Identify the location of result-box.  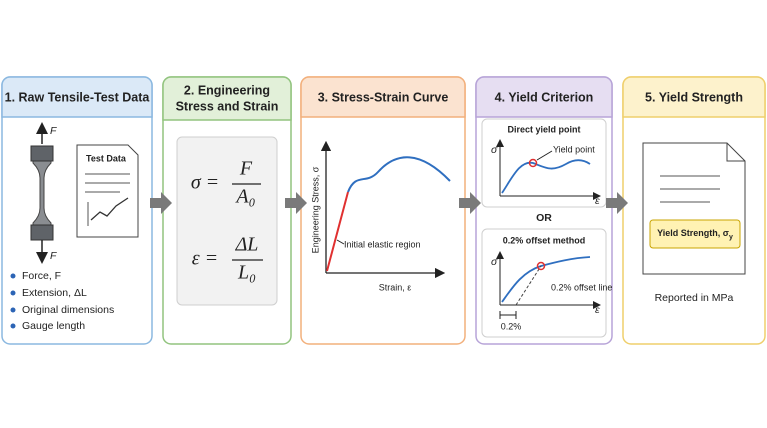
(695, 234).